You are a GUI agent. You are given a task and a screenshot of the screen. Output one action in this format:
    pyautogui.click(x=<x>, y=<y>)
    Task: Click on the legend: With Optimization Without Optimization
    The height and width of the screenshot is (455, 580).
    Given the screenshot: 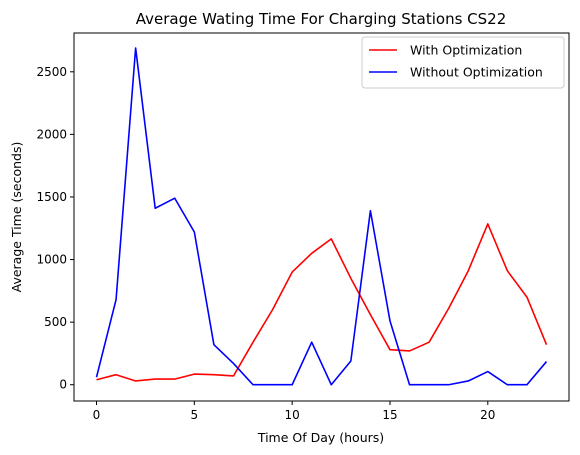 What is the action you would take?
    pyautogui.click(x=463, y=62)
    